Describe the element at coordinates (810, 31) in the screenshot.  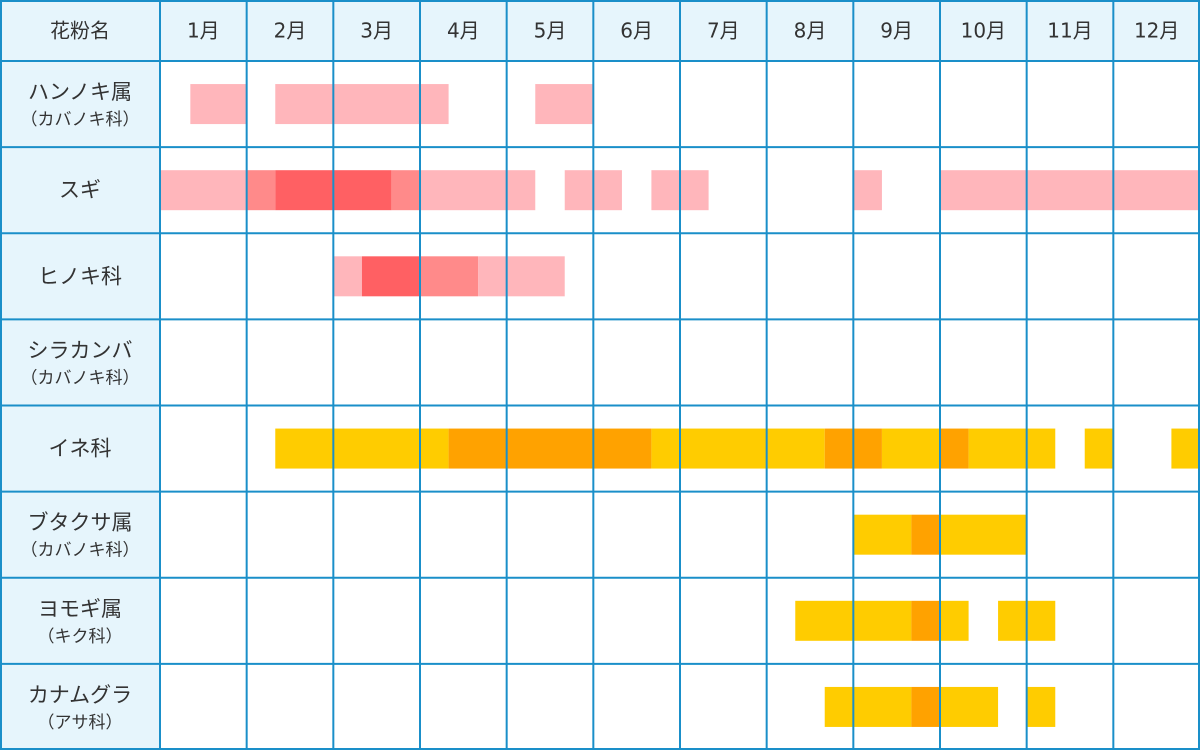
I see `month-header: 8月` at that location.